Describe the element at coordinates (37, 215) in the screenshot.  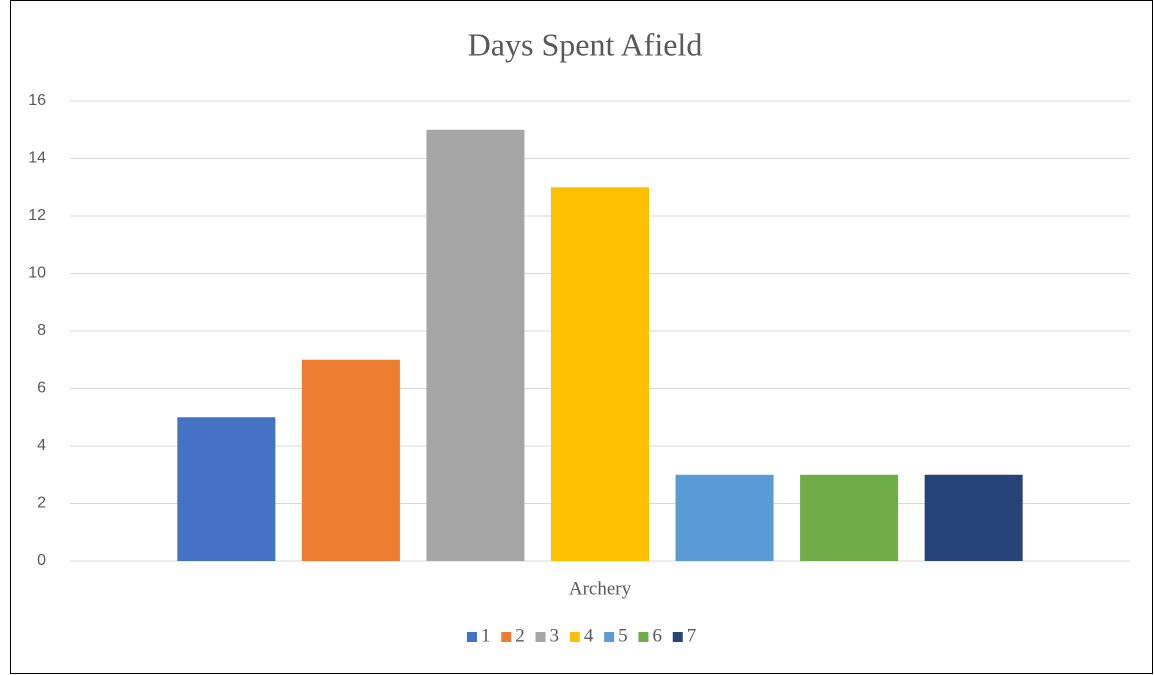
I see `y-tick-label: 12` at that location.